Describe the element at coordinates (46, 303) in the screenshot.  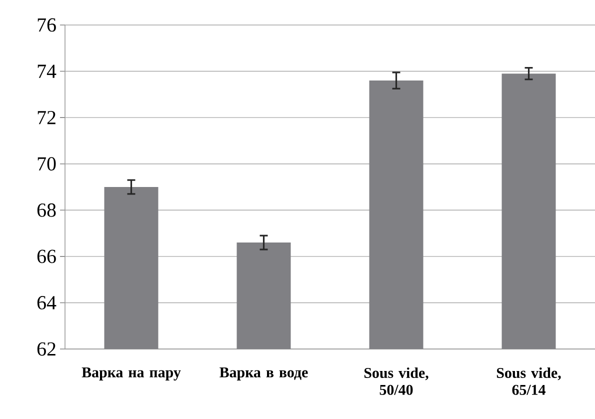
I see `y-tick-label: 64` at that location.